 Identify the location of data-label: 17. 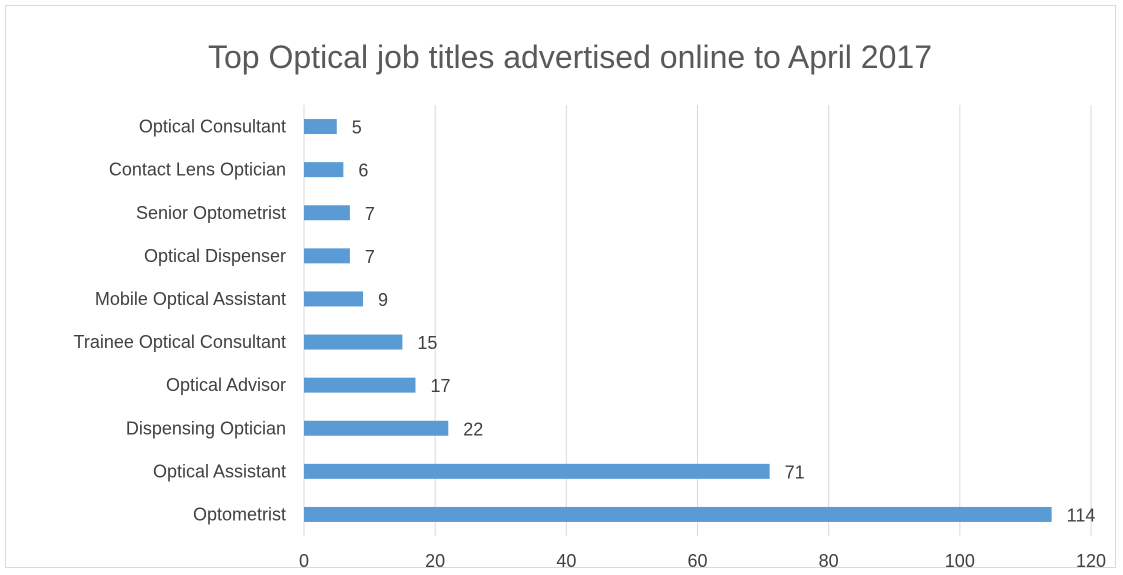
(440, 386).